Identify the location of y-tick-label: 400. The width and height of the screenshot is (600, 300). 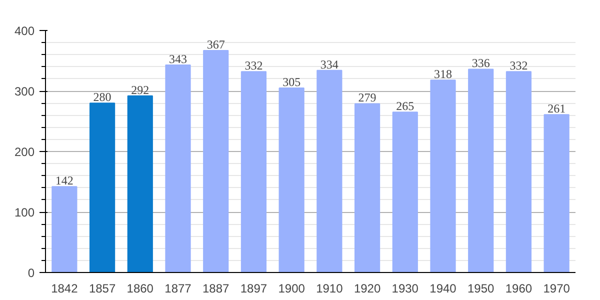
(24, 31).